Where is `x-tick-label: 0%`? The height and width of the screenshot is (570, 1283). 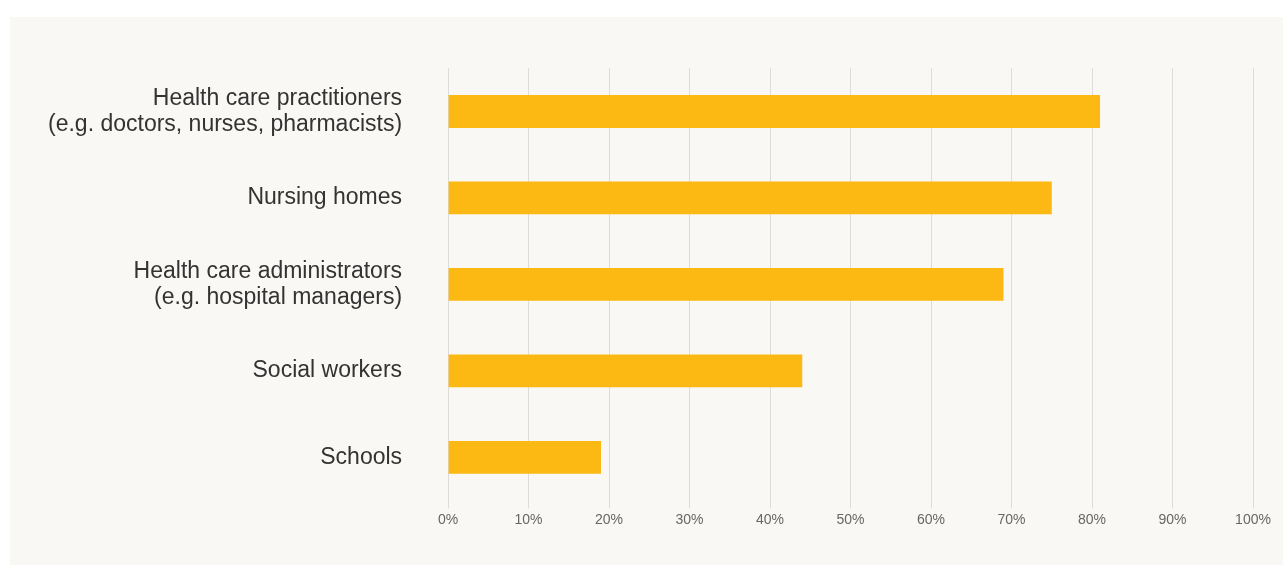 x-tick-label: 0% is located at coordinates (448, 518).